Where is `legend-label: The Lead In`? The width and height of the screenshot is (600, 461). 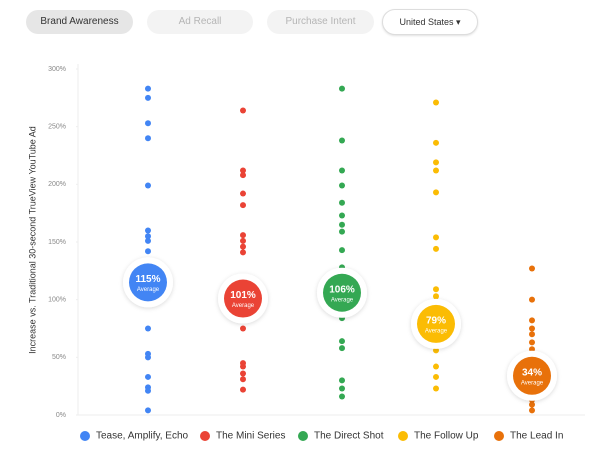 legend-label: The Lead In is located at coordinates (536, 436).